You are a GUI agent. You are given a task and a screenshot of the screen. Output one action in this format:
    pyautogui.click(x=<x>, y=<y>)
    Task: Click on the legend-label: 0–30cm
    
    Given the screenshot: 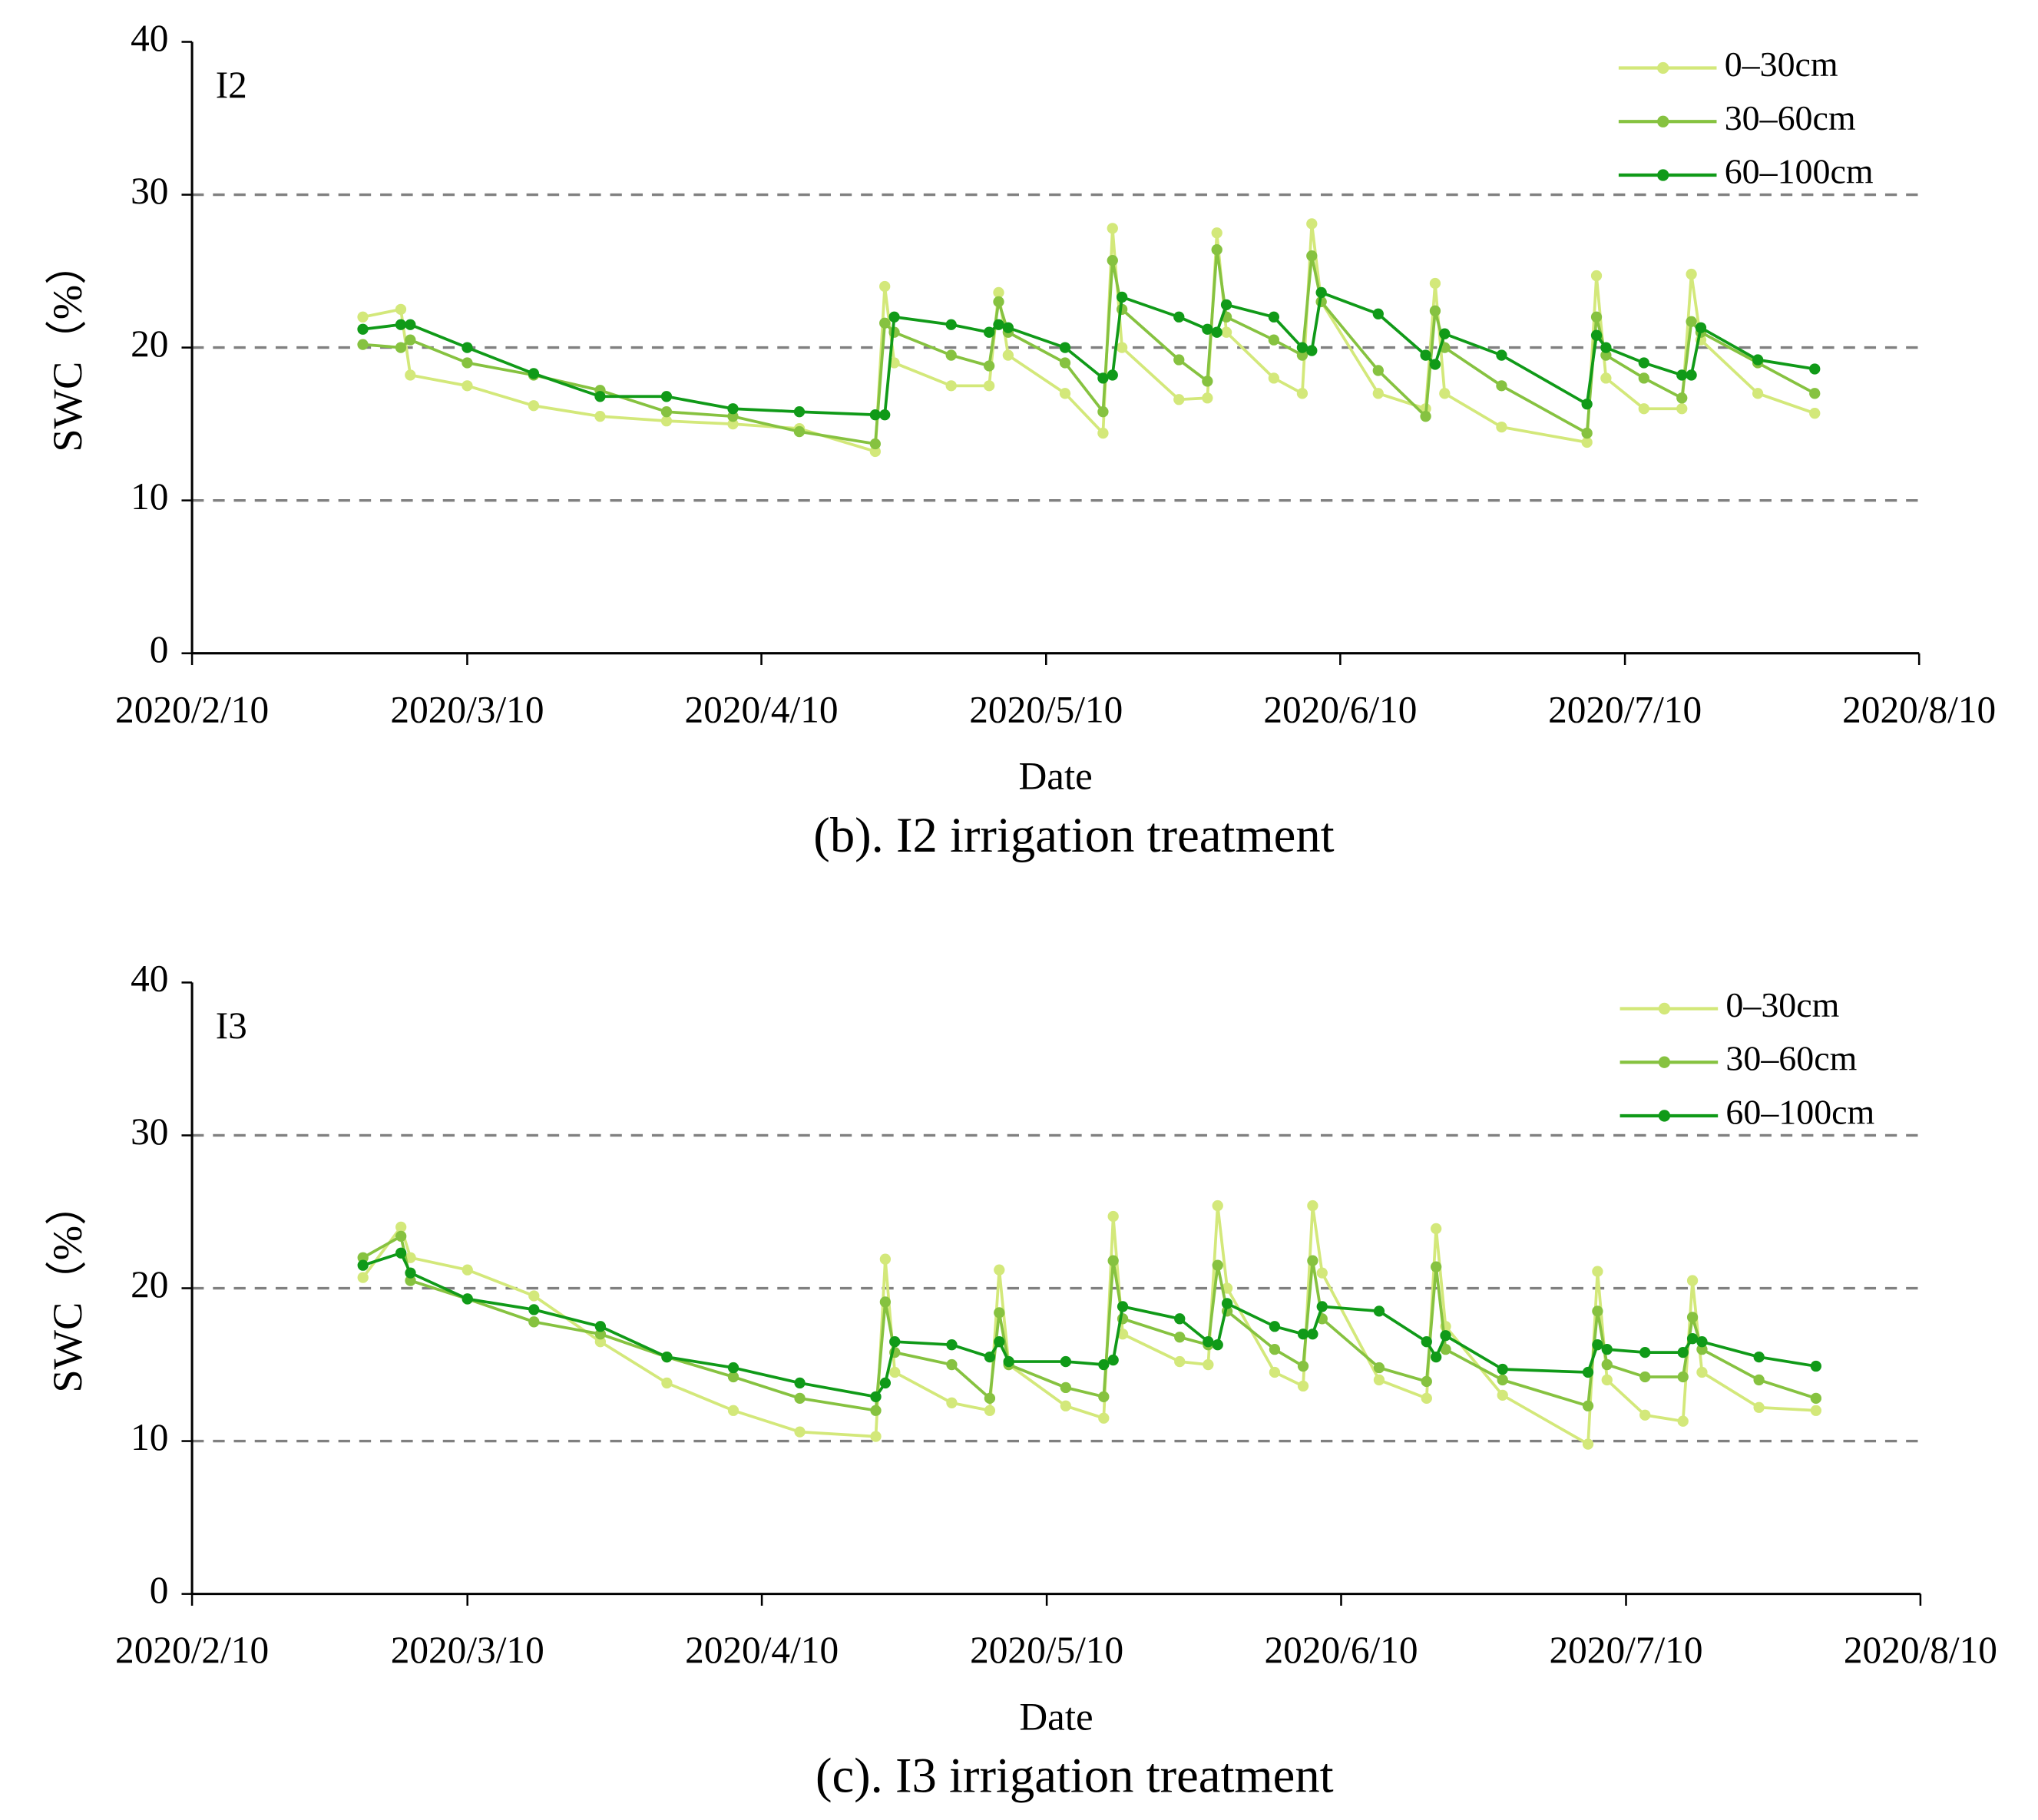 What is the action you would take?
    pyautogui.click(x=1782, y=64)
    